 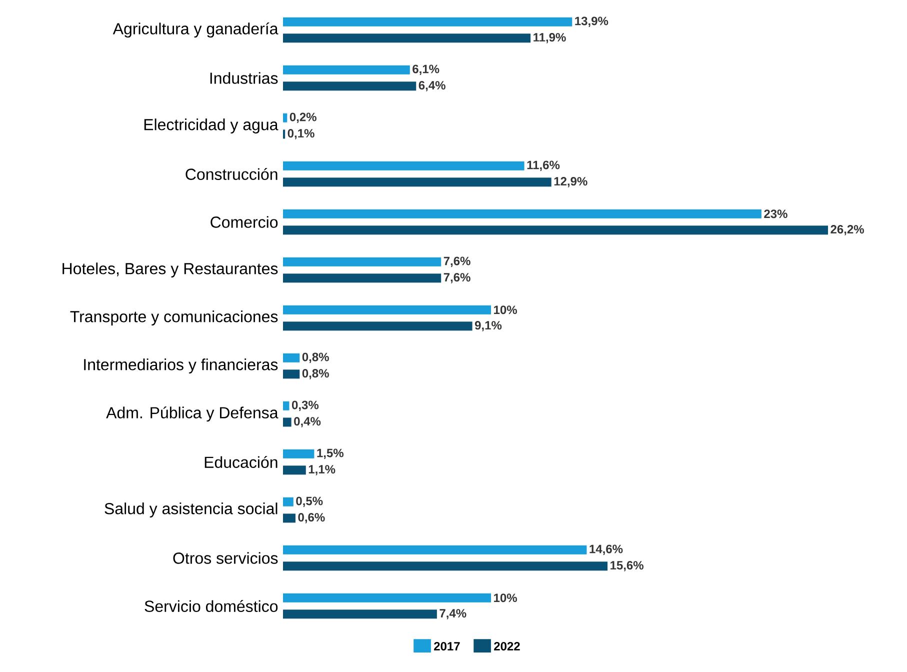 What do you see at coordinates (211, 606) in the screenshot?
I see `y-tick-label: Servicio doméstico` at bounding box center [211, 606].